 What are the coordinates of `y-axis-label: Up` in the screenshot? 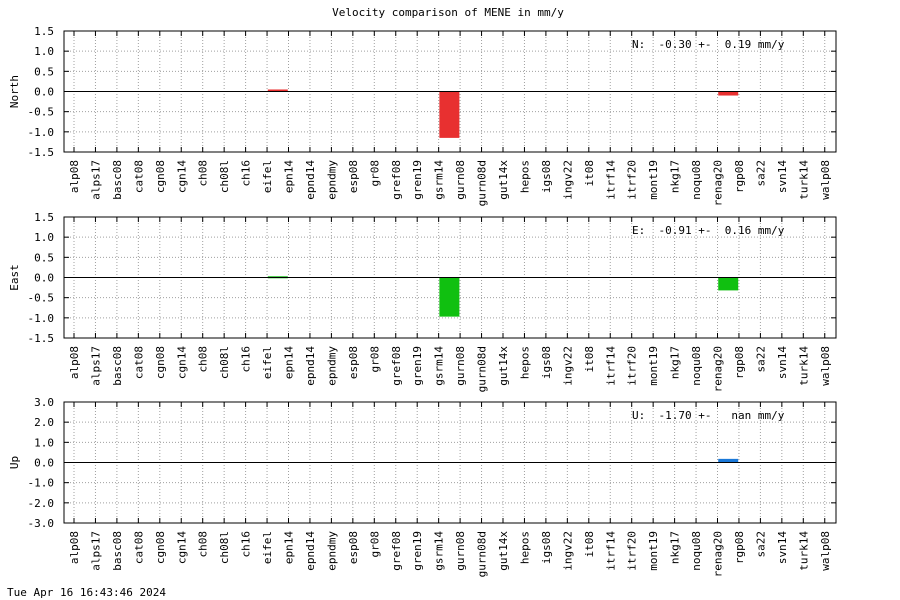 It's located at (14, 462).